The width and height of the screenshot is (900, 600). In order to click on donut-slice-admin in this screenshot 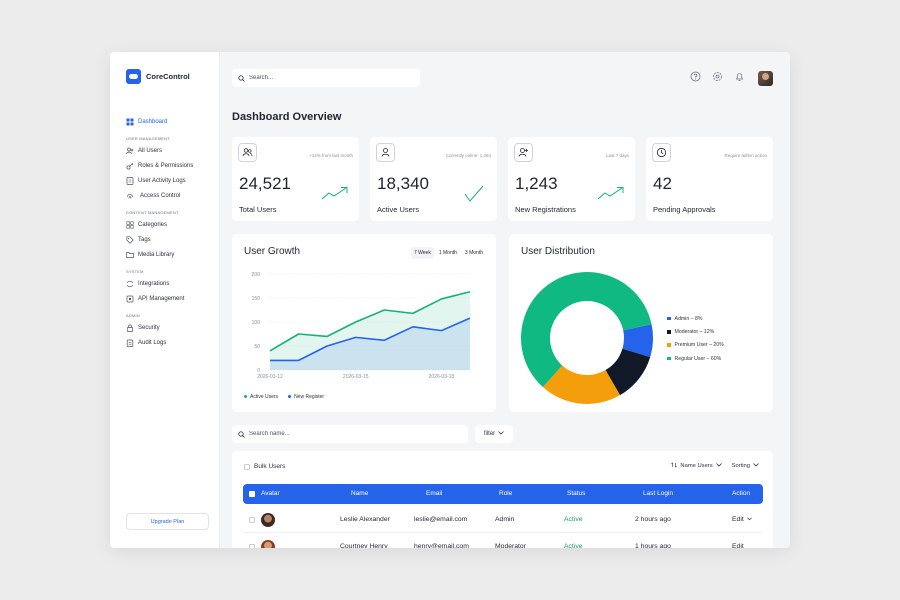, I will do `click(637, 341)`.